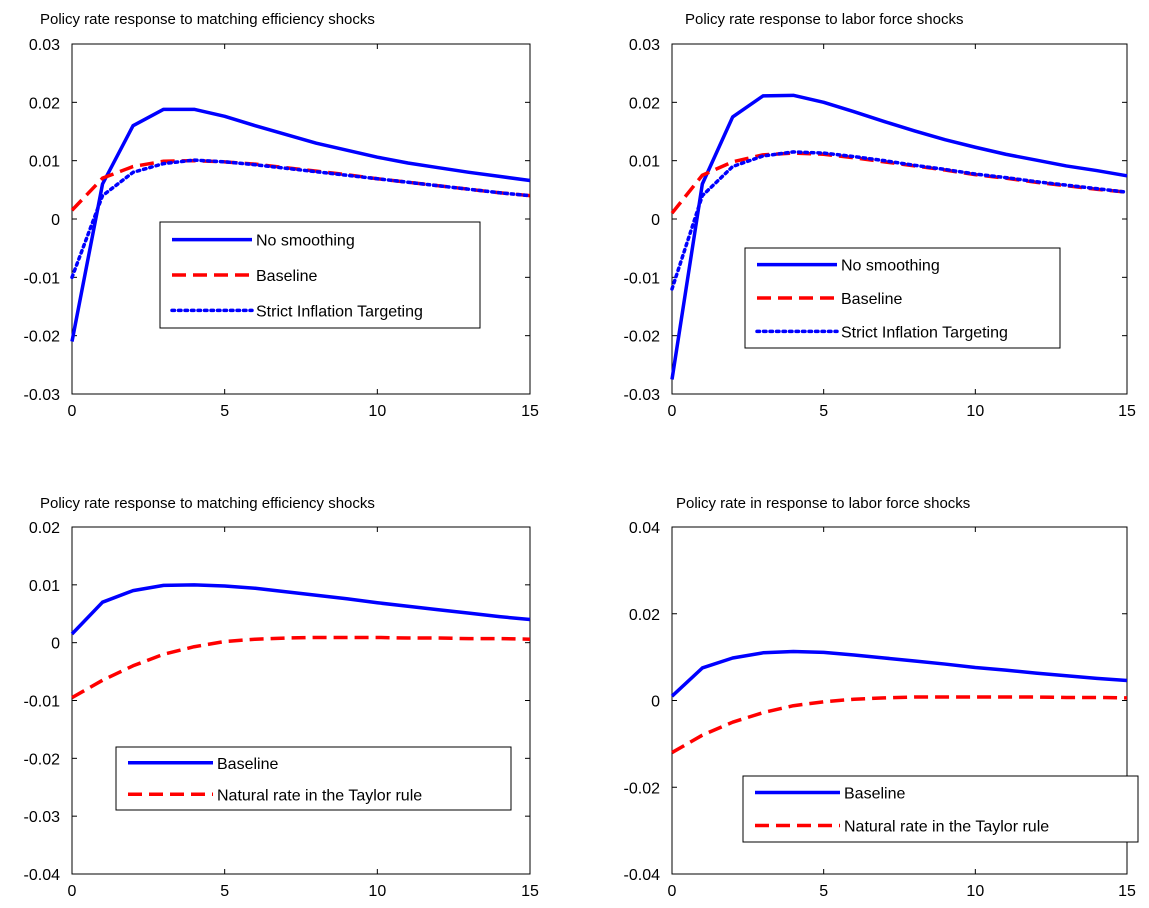 The width and height of the screenshot is (1149, 908). What do you see at coordinates (644, 528) in the screenshot?
I see `y-tick-label: 0.04` at bounding box center [644, 528].